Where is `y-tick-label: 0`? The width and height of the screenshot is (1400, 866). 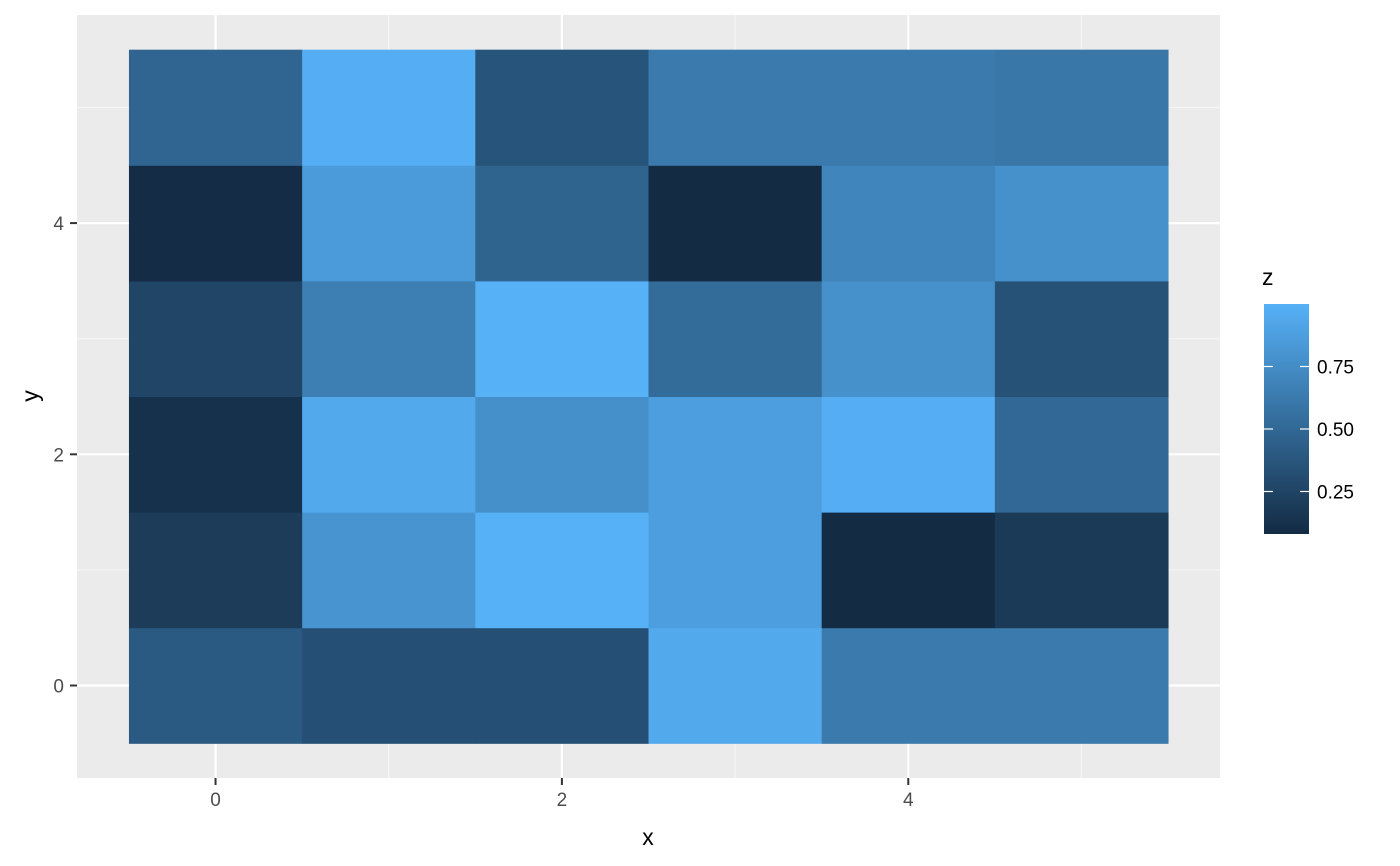 y-tick-label: 0 is located at coordinates (58, 687).